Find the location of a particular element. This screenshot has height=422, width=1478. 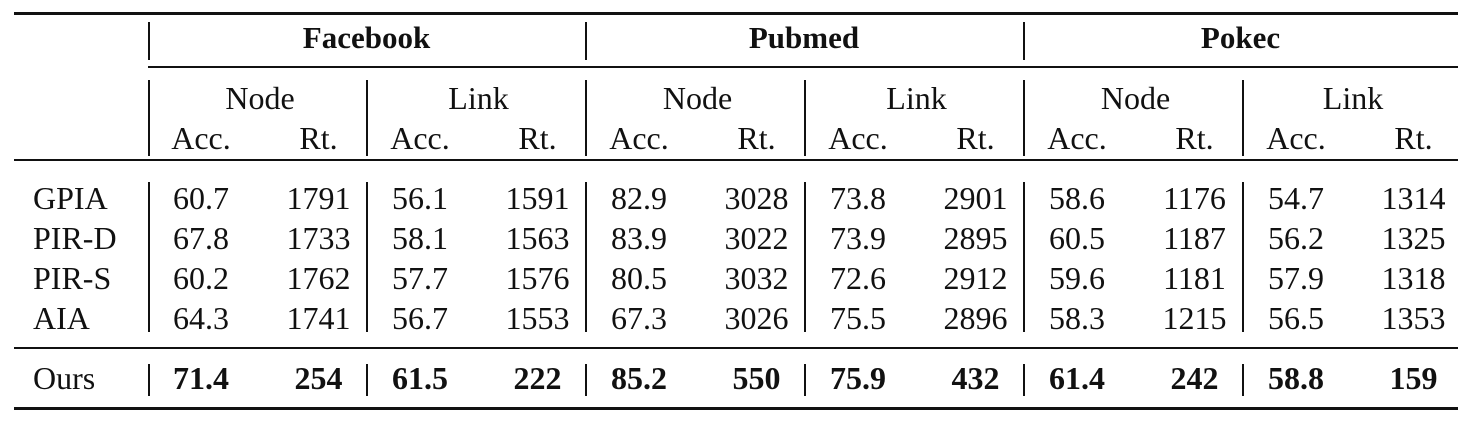

table-cell: 1187 is located at coordinates (1194, 238).